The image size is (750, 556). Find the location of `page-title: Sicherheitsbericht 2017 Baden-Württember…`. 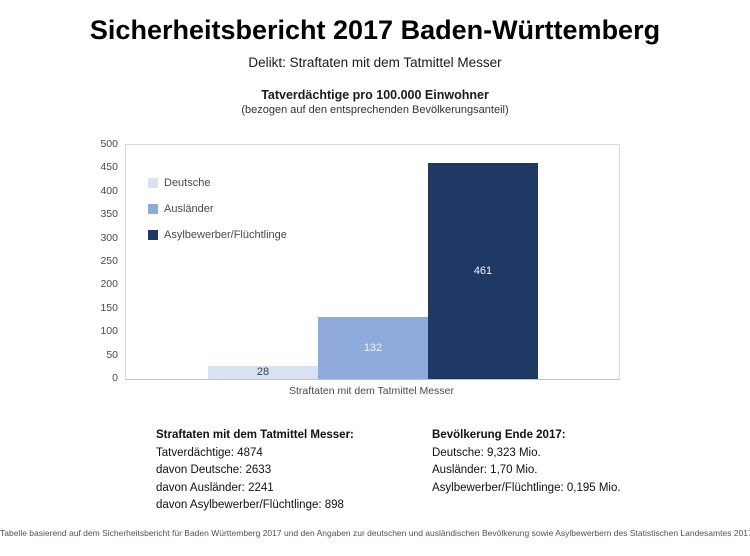

page-title: Sicherheitsbericht 2017 Baden-Württember… is located at coordinates (375, 30).